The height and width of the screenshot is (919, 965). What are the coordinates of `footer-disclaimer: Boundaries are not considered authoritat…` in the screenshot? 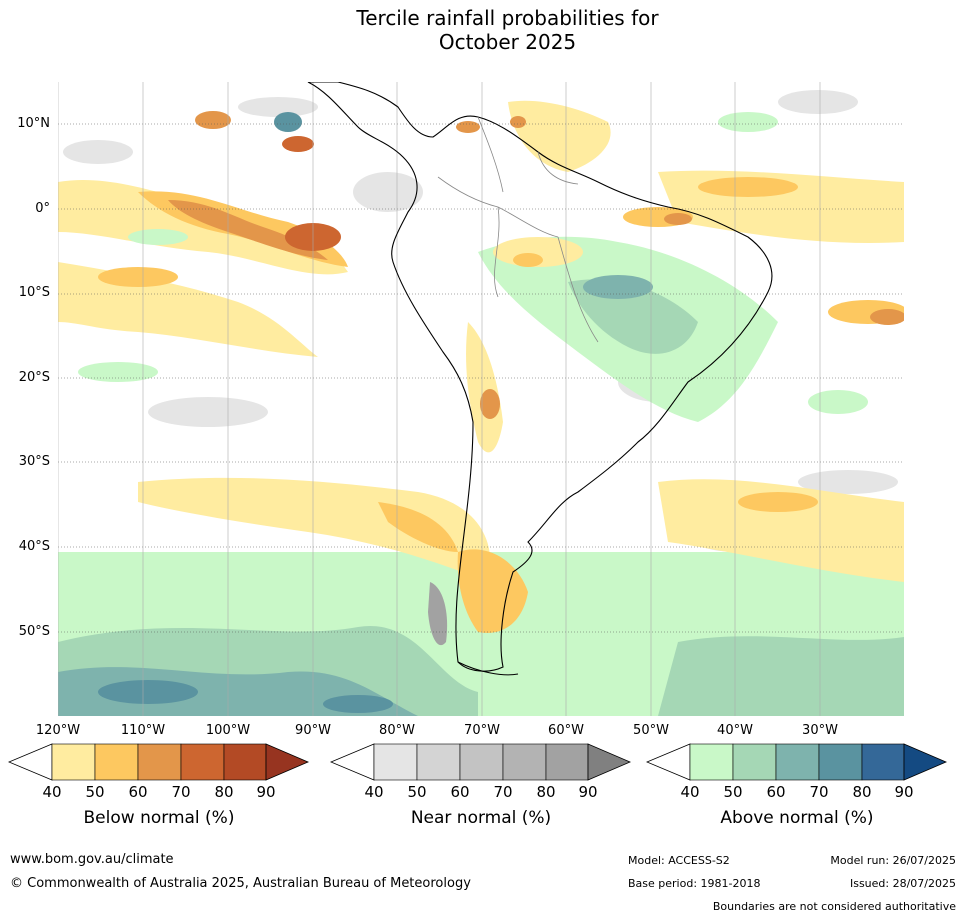 It's located at (834, 906).